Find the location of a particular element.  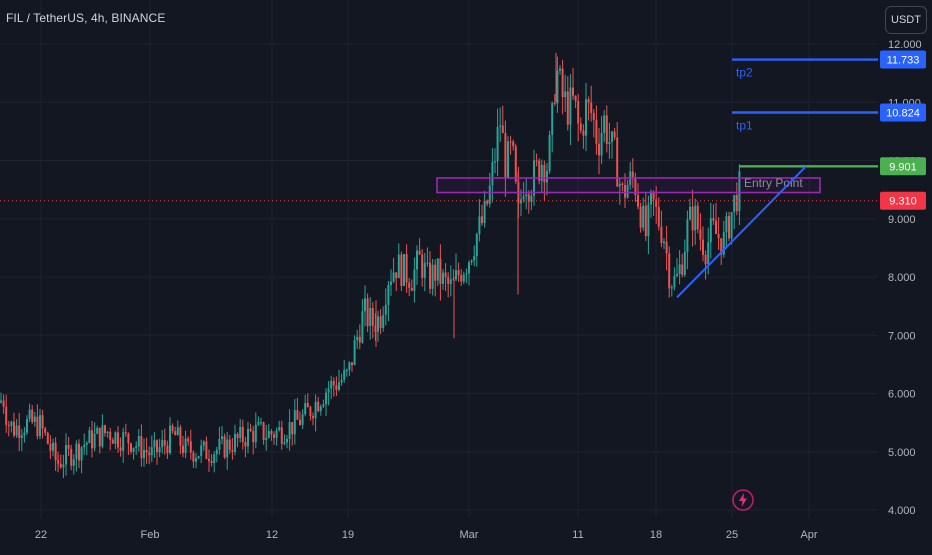

currency-button: USDT is located at coordinates (906, 20).